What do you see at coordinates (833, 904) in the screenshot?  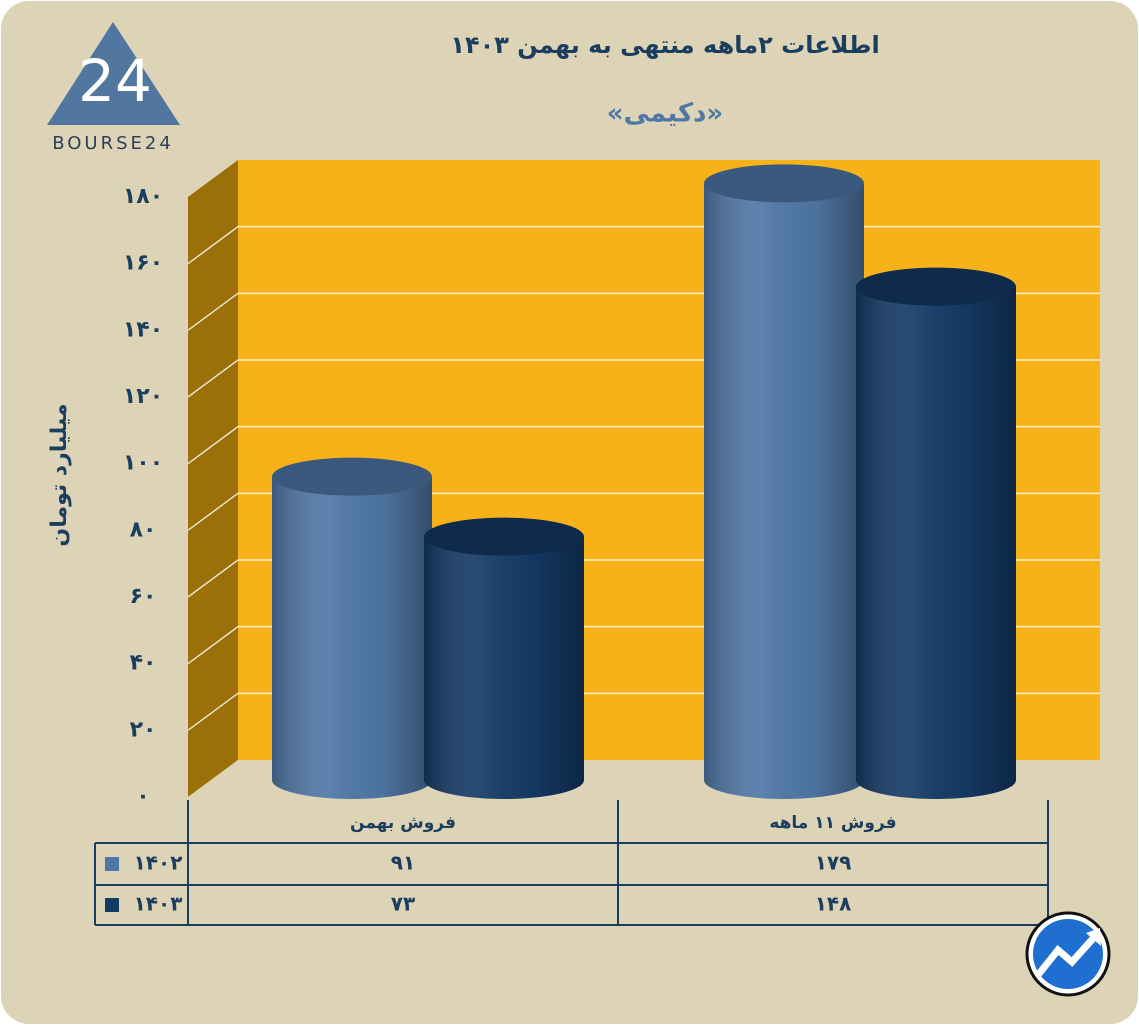 I see `value-label: ۱۴۸` at bounding box center [833, 904].